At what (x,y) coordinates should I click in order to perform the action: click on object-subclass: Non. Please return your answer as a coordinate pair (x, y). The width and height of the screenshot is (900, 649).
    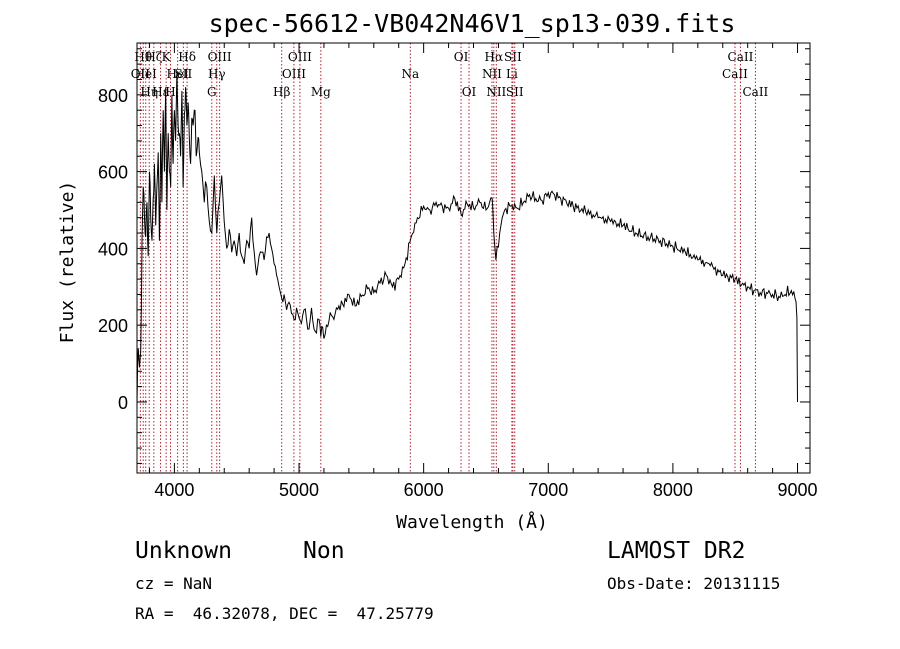
    Looking at the image, I should click on (324, 551).